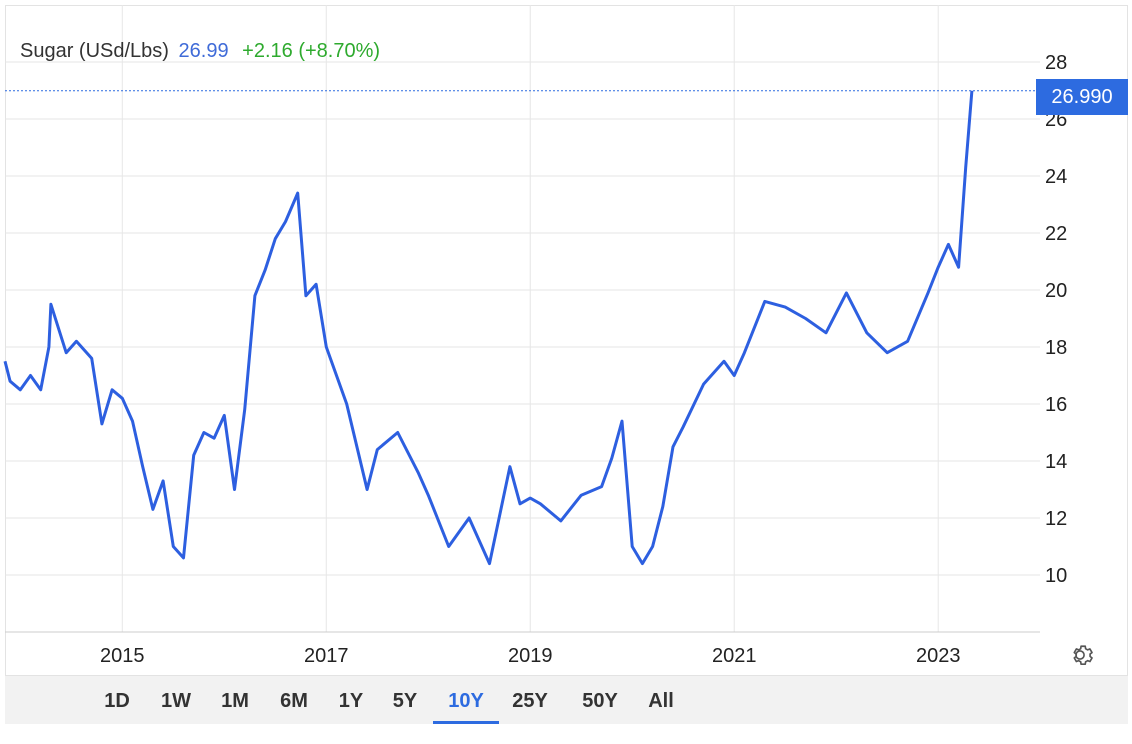 This screenshot has height=744, width=1132. Describe the element at coordinates (294, 701) in the screenshot. I see `range-button-6m: 6M` at that location.